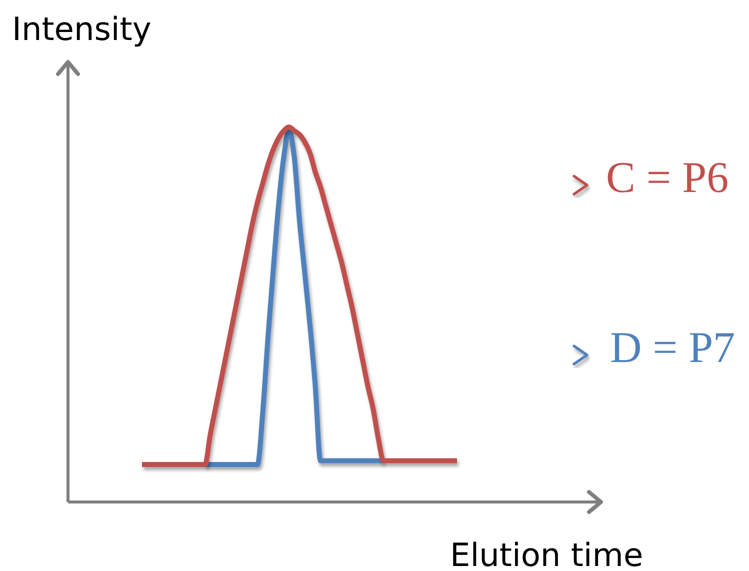  Describe the element at coordinates (673, 347) in the screenshot. I see `ref-line-label: D = P7` at that location.